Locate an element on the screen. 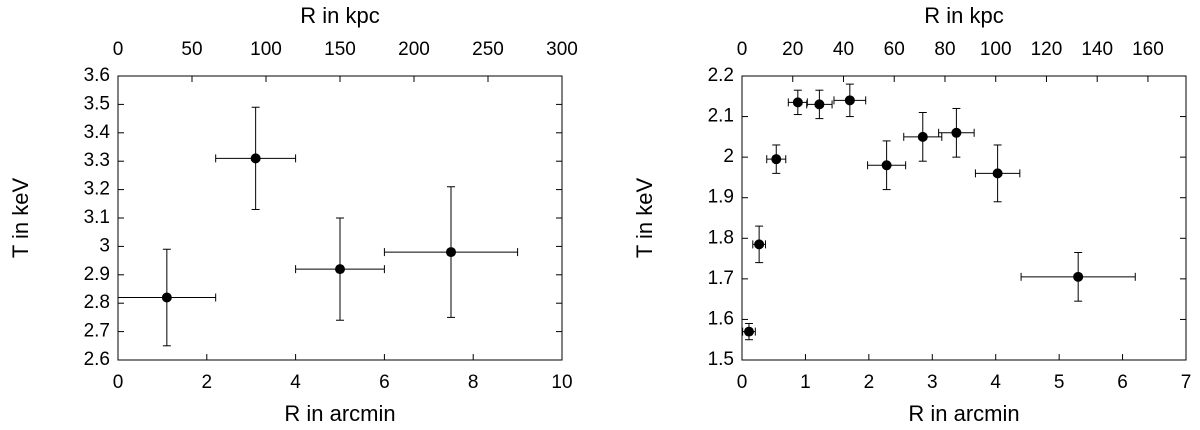 This screenshot has height=430, width=1200. x-tick-label: 7 is located at coordinates (1186, 382).